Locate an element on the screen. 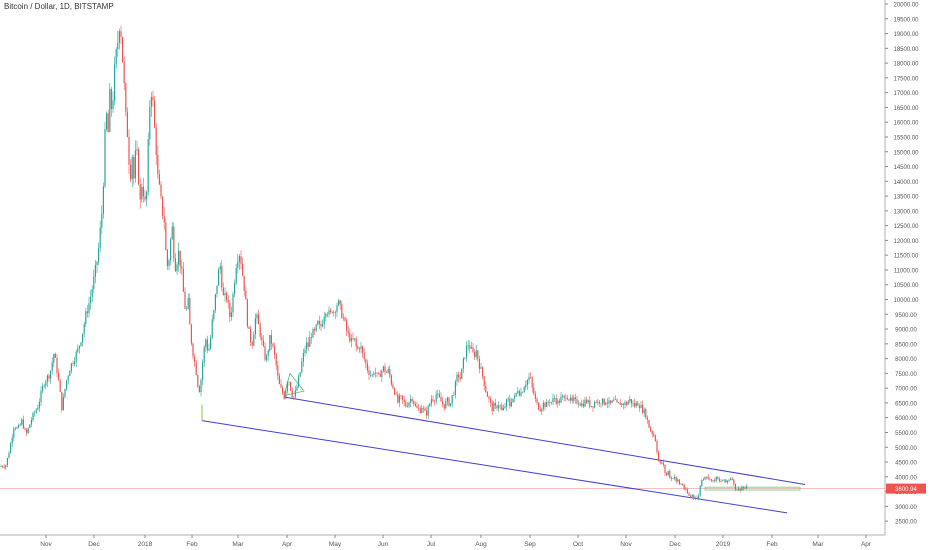  y-tick-label: 16000.00 is located at coordinates (906, 124).